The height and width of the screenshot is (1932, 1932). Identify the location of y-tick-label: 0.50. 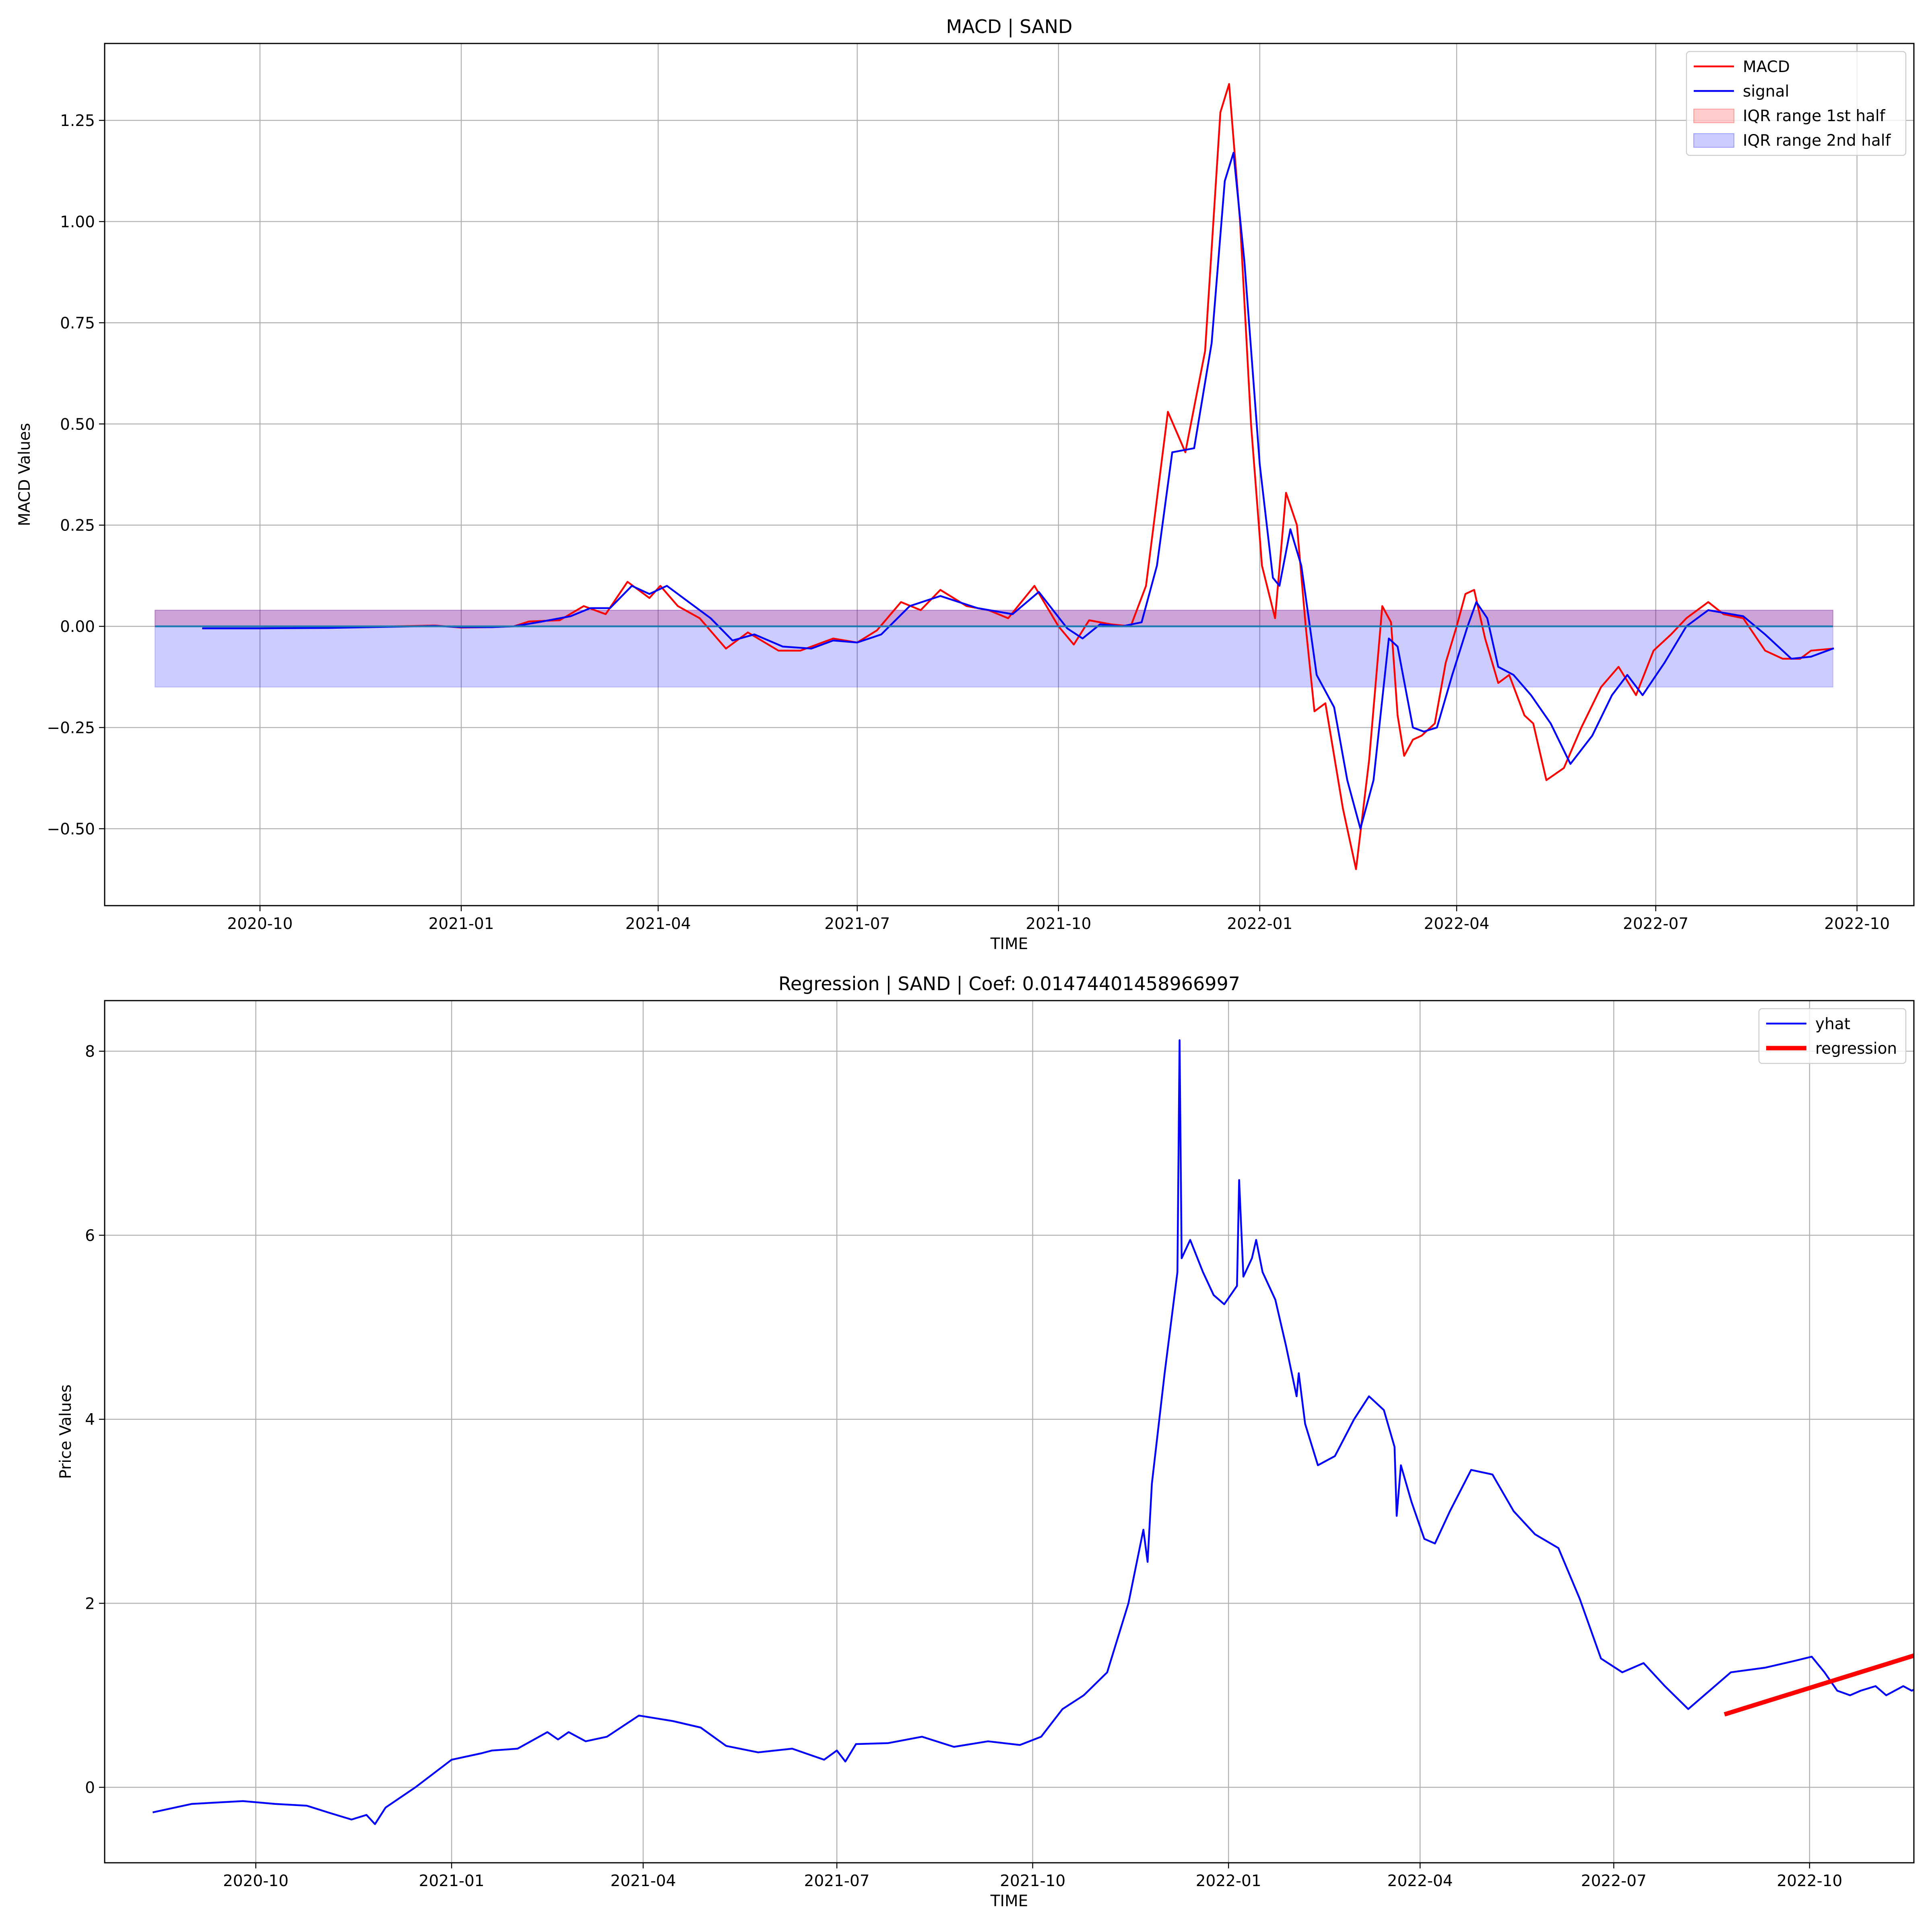
(77, 424).